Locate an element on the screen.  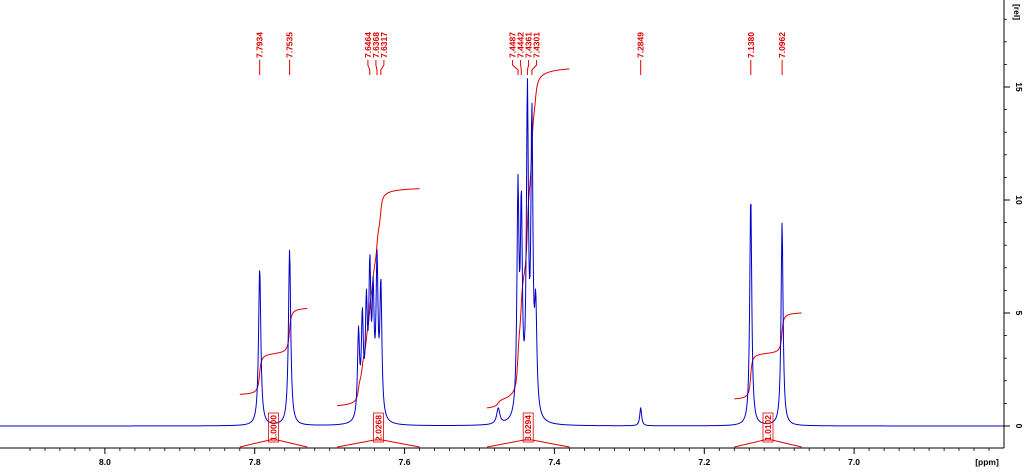
peak-label: 7.6464 is located at coordinates (368, 45).